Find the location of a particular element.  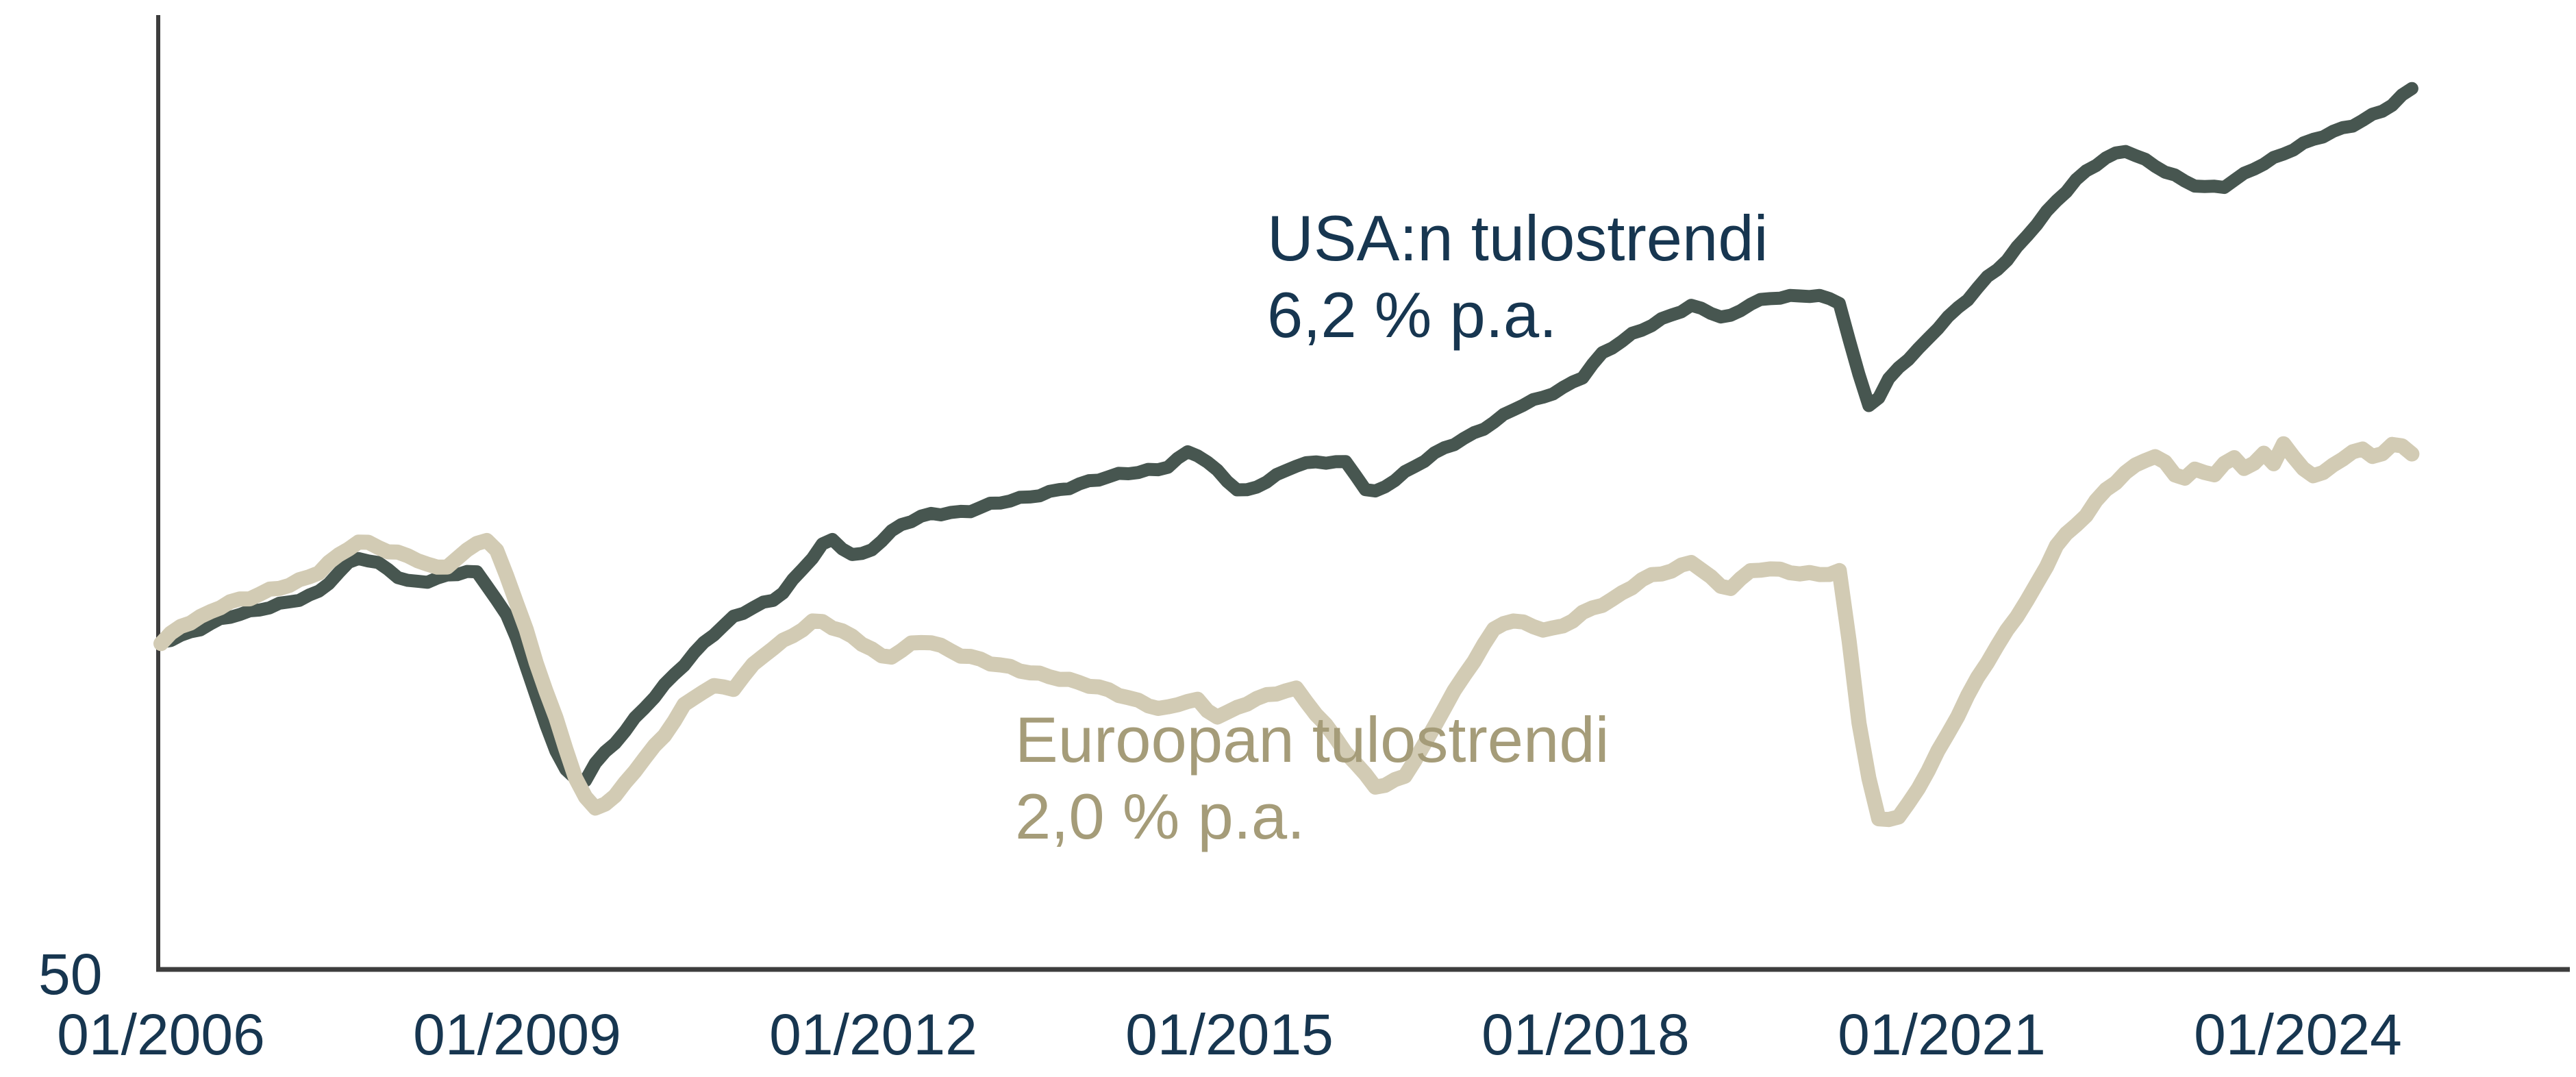

usa-series-annotation: USA:n tulostrendi 6,2 % p.a. is located at coordinates (1517, 277).